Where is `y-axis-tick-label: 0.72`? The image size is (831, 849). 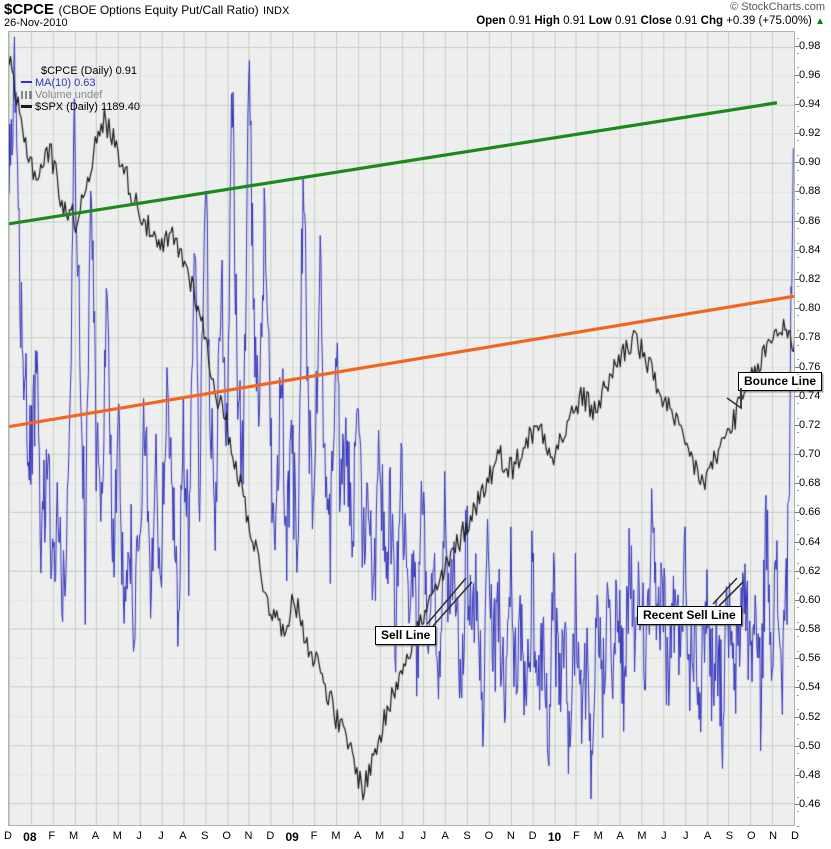
y-axis-tick-label: 0.72 is located at coordinates (810, 424).